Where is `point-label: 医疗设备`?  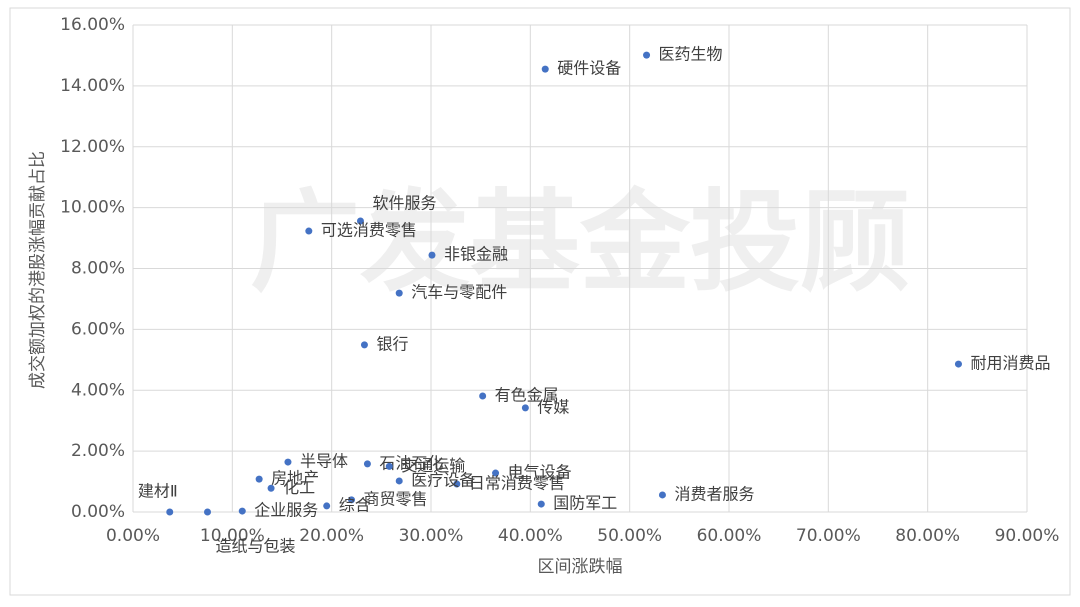
point-label: 医疗设备 is located at coordinates (443, 479).